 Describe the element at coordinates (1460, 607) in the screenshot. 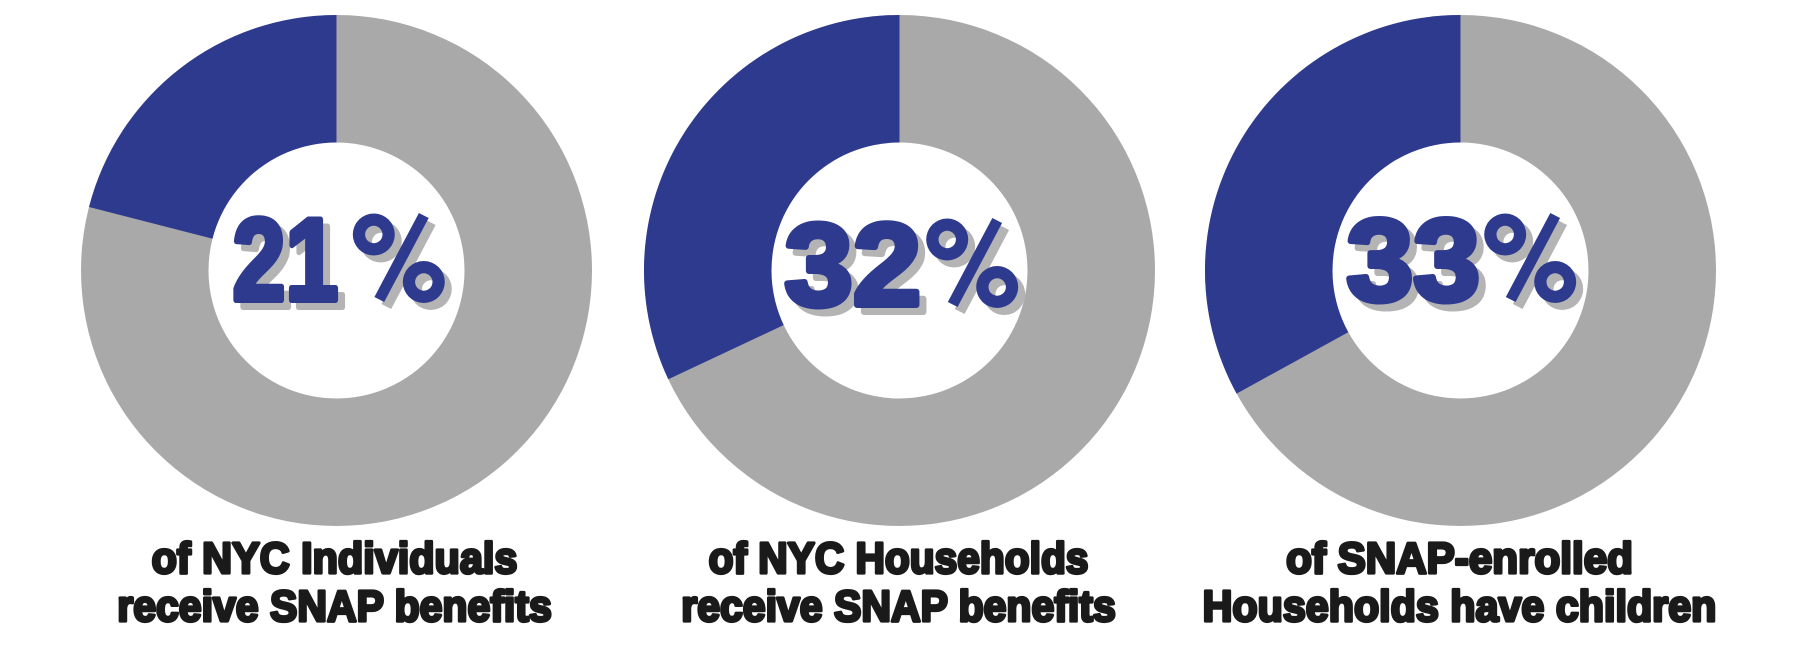

I see `svg-text: Households have children` at that location.